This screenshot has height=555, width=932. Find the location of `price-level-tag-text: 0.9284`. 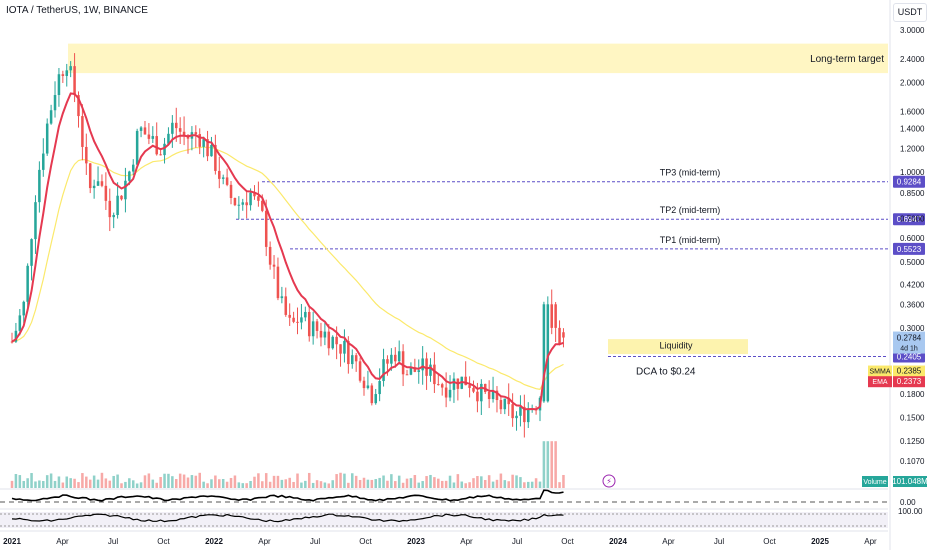

price-level-tag-text: 0.9284 is located at coordinates (909, 182).